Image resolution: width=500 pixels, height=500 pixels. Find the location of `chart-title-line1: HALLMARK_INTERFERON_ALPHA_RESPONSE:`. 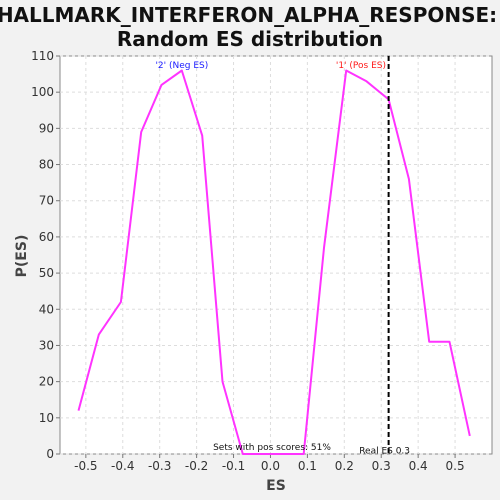

chart-title-line1: HALLMARK_INTERFERON_ALPHA_RESPONSE: is located at coordinates (248, 15).